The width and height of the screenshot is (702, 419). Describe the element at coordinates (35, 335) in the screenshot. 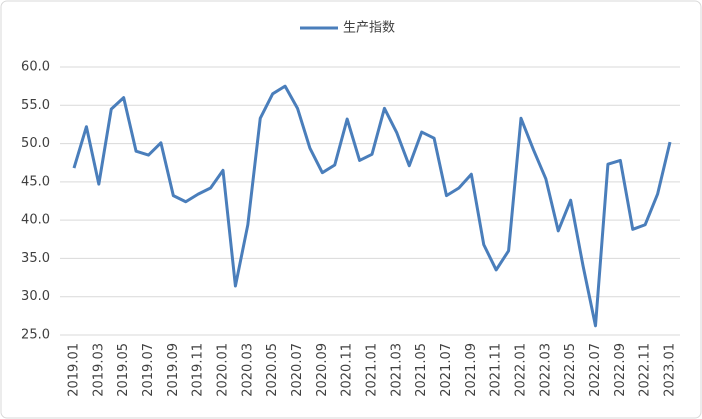

I see `y-tick-label: 25.0` at that location.